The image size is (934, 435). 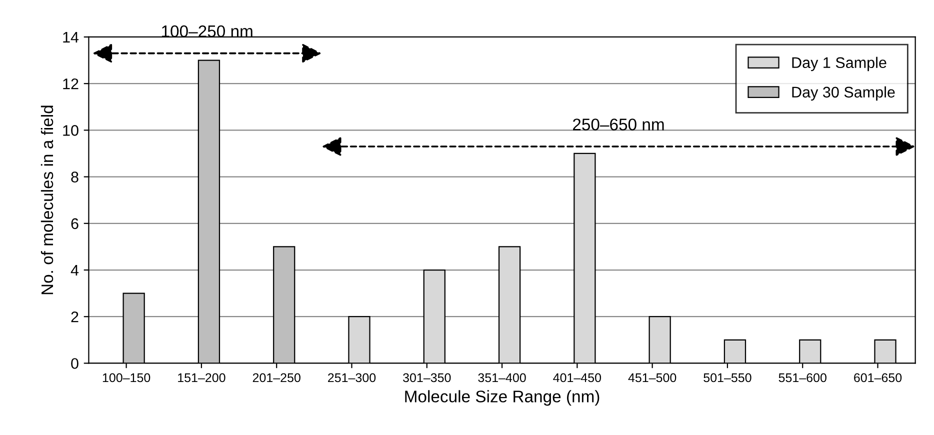 What do you see at coordinates (502, 377) in the screenshot?
I see `x-tick-label: 351–400` at bounding box center [502, 377].